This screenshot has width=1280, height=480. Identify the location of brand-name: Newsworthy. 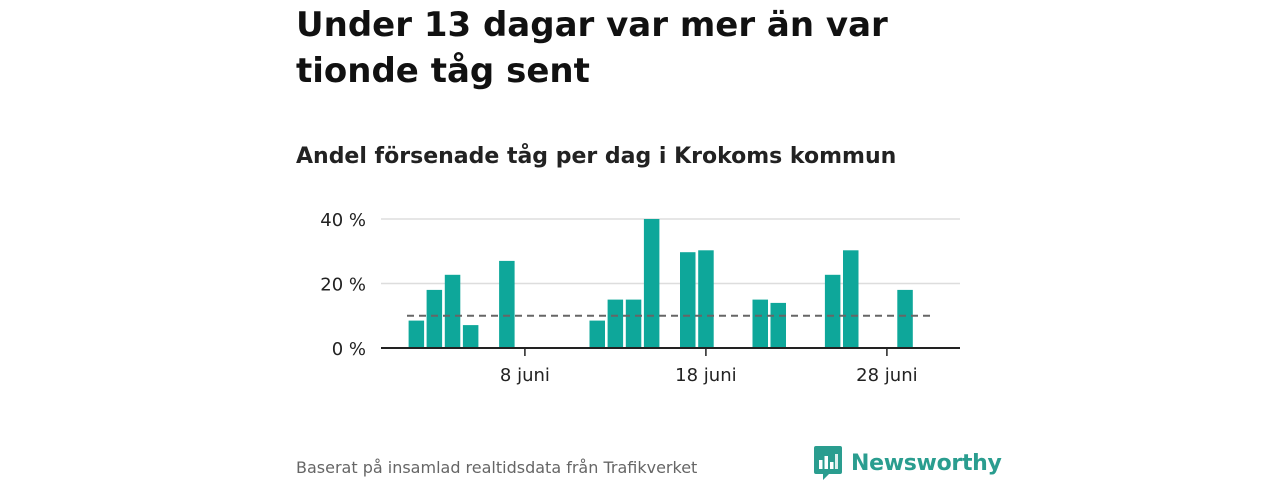
(926, 463).